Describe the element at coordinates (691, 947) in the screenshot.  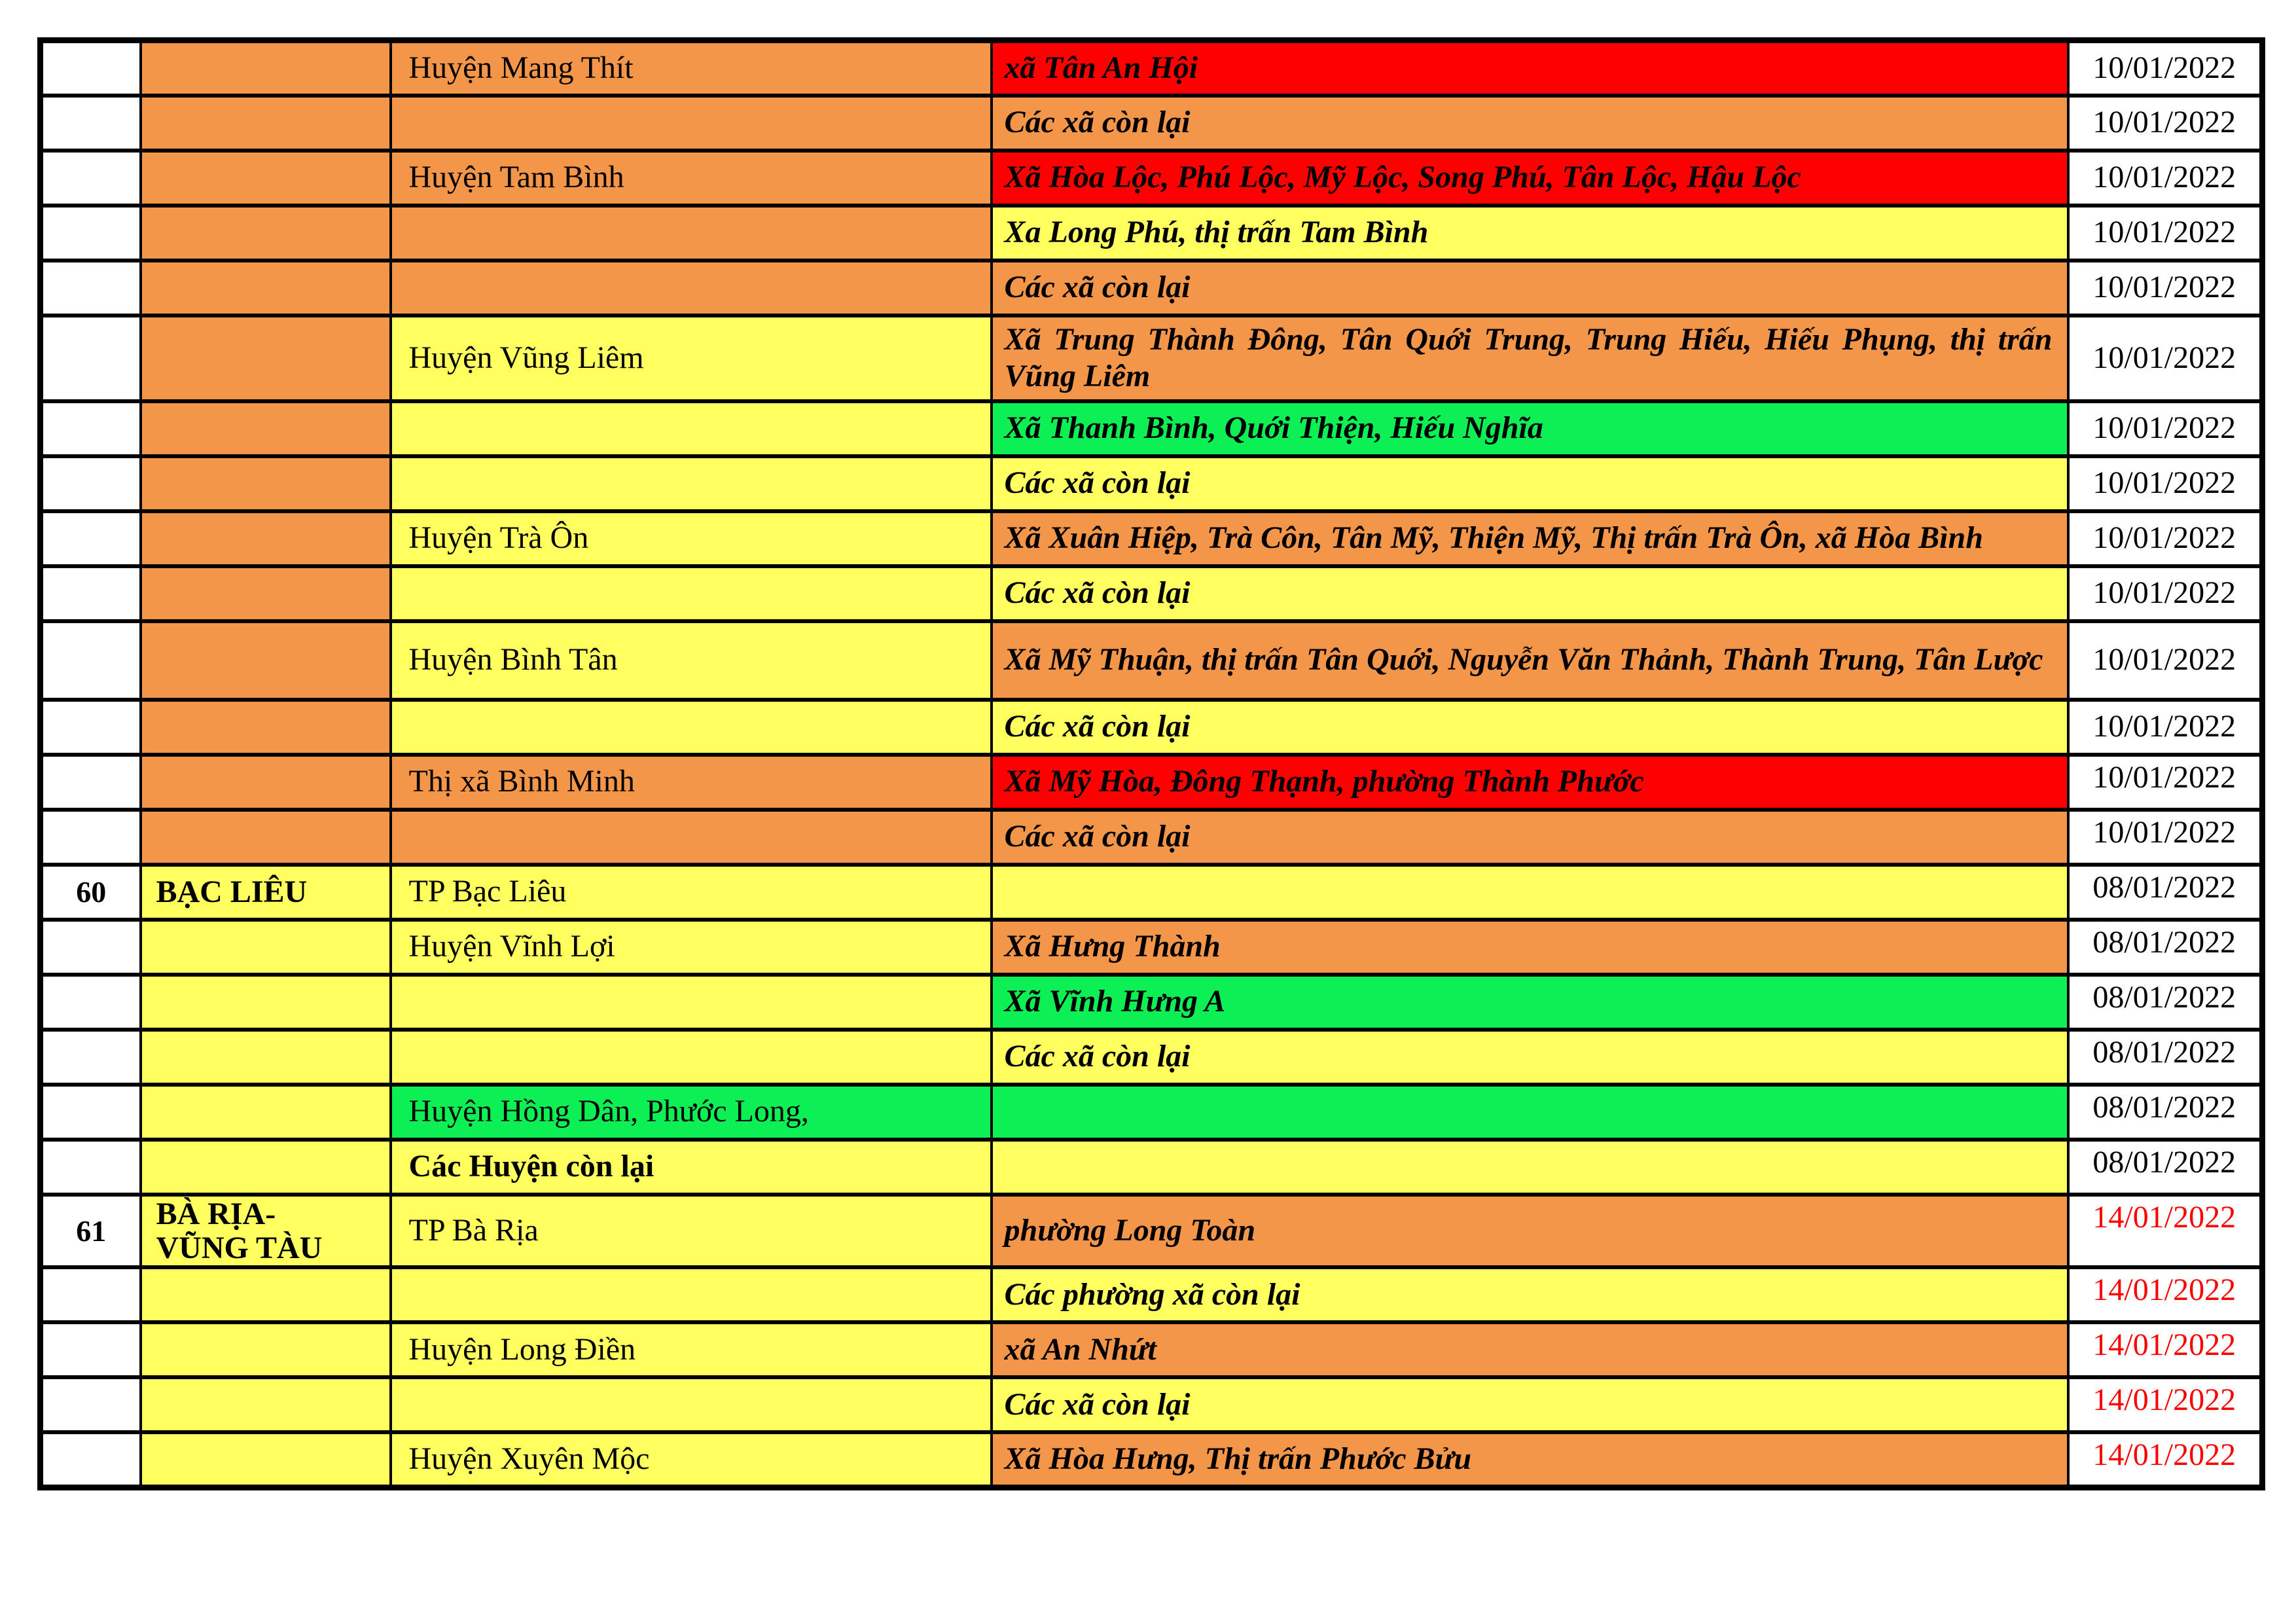
I see `district-name-cell: Huyện Vĩnh Lợi` at that location.